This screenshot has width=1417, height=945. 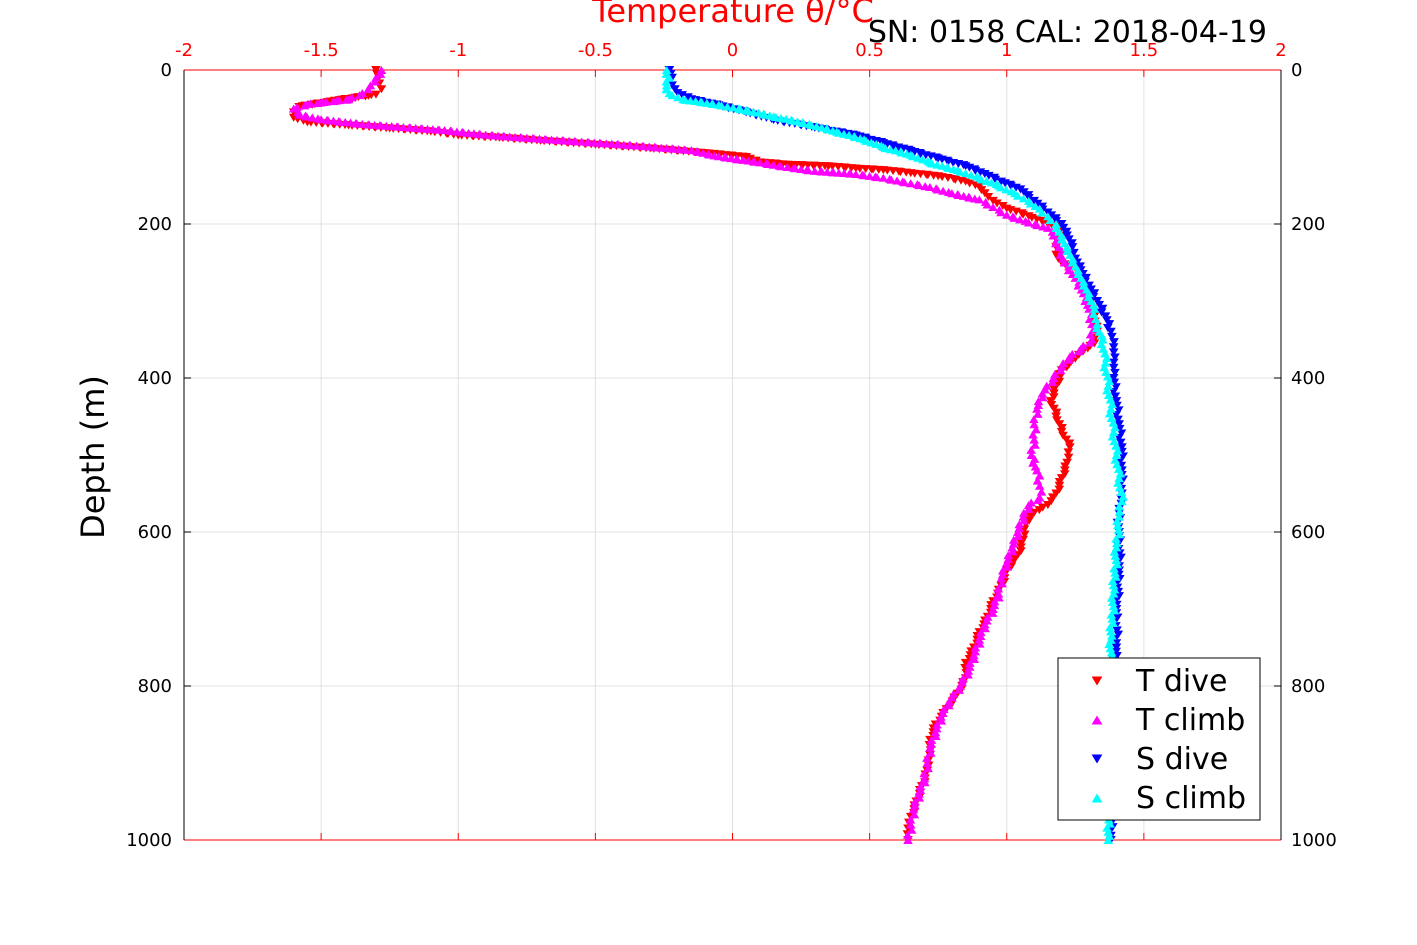 What do you see at coordinates (149, 840) in the screenshot?
I see `y-tick-label-left: 1000` at bounding box center [149, 840].